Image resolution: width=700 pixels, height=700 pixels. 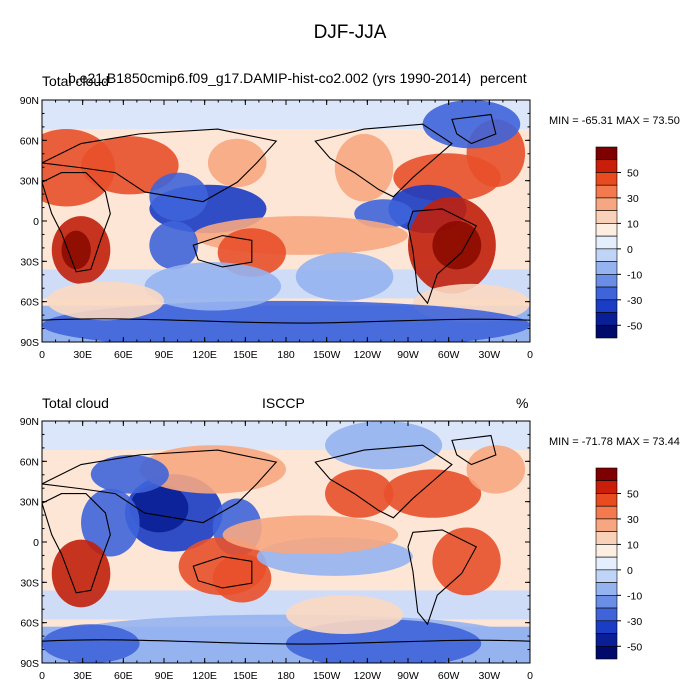 What do you see at coordinates (283, 403) in the screenshot?
I see `panel2-center-label: ISCCP` at bounding box center [283, 403].